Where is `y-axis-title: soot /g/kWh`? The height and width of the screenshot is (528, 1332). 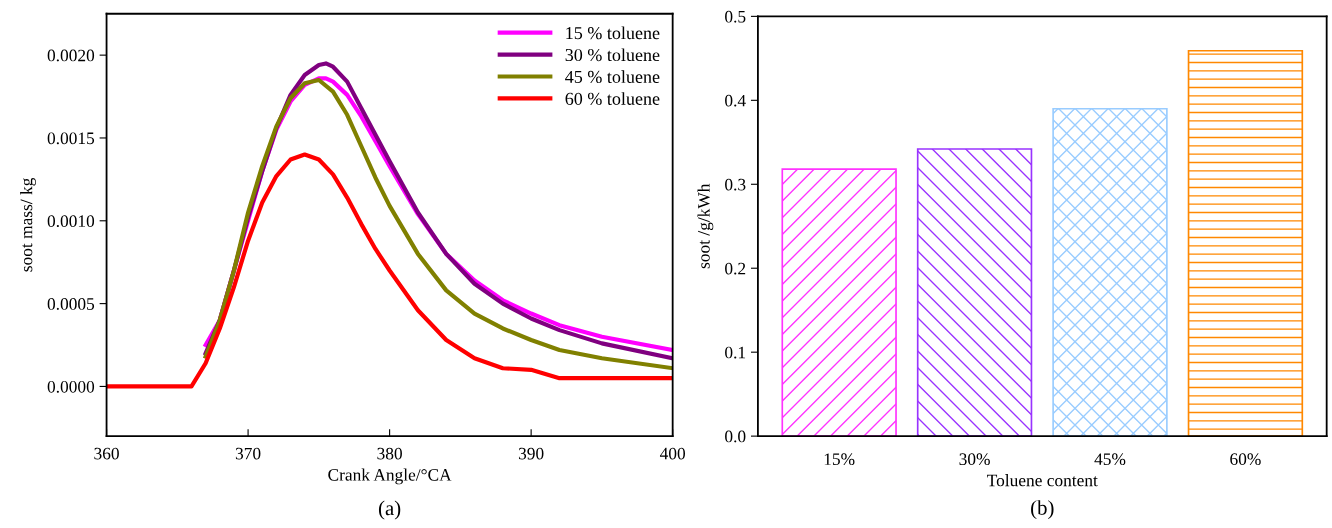
y-axis-title: soot /g/kWh is located at coordinates (705, 226).